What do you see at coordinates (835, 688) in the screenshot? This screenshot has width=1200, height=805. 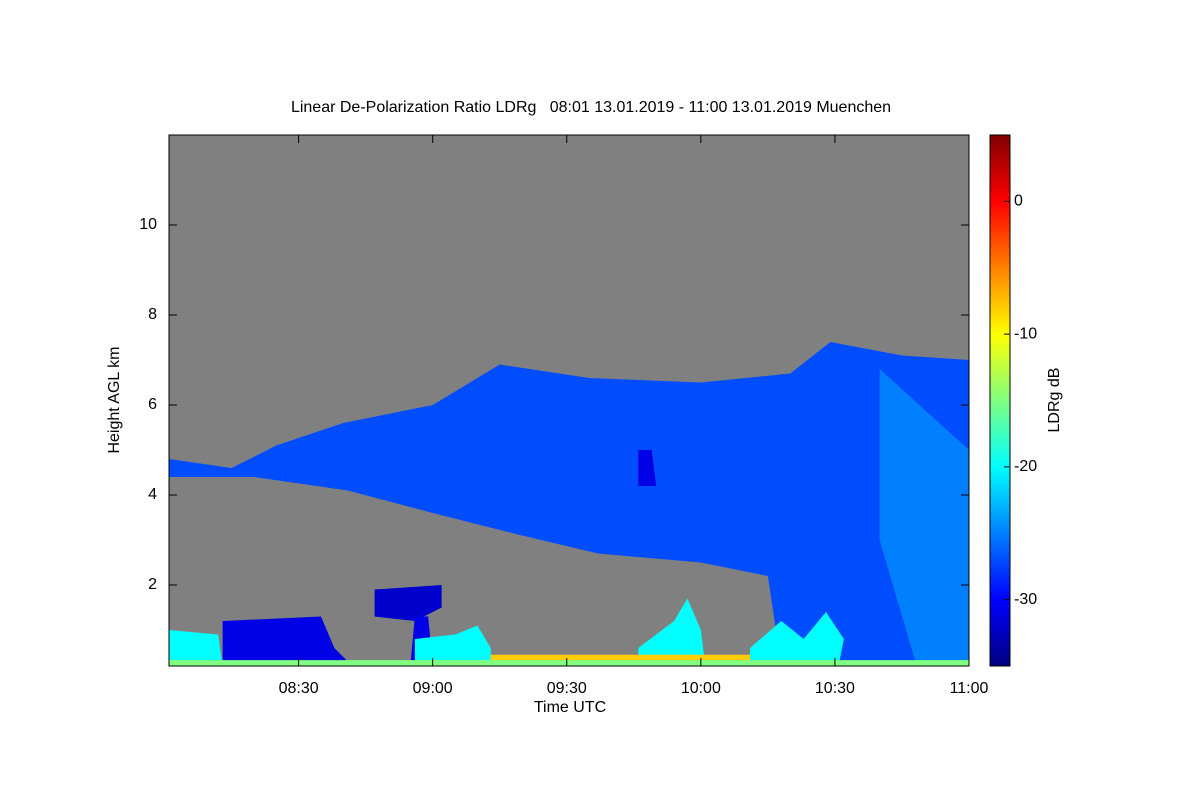 I see `x-tick-label: 10:30` at bounding box center [835, 688].